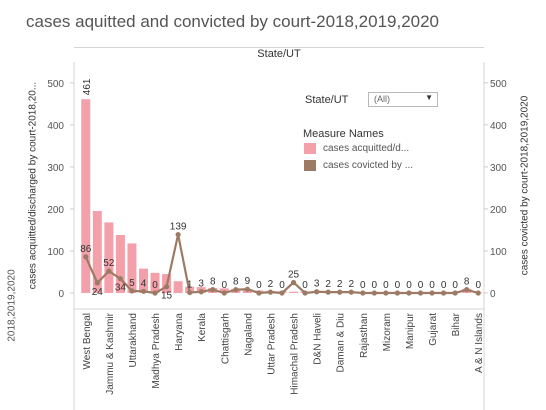 The height and width of the screenshot is (410, 546). Describe the element at coordinates (455, 285) in the screenshot. I see `line-label-32: 0` at that location.